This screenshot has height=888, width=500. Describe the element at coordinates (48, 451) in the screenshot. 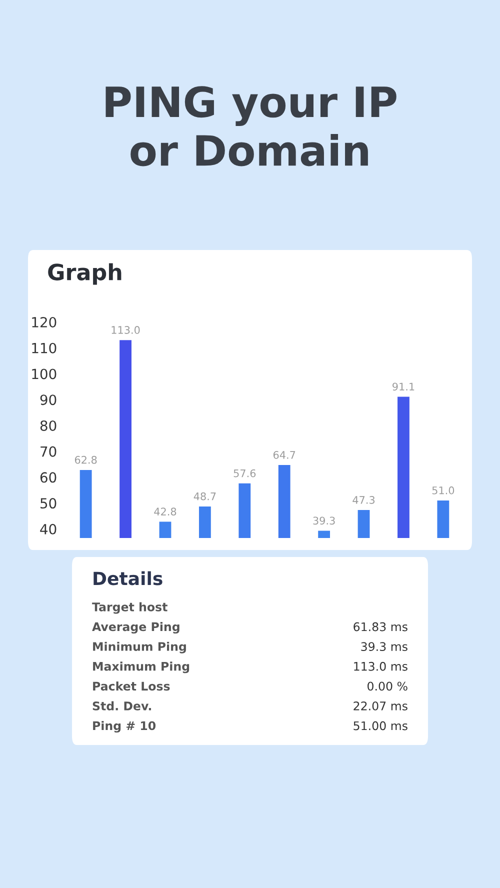

I see `y-tick-label: 70` at that location.